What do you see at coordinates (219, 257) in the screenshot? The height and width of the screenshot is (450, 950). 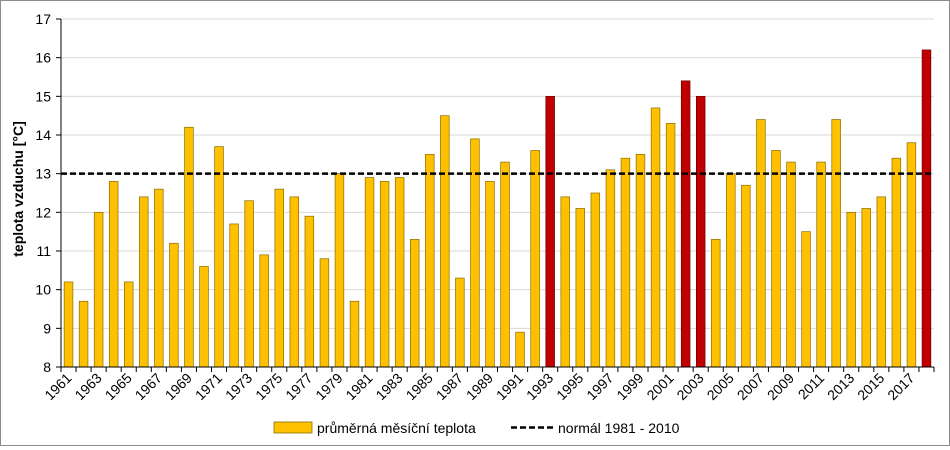 I see `bar-1971` at bounding box center [219, 257].